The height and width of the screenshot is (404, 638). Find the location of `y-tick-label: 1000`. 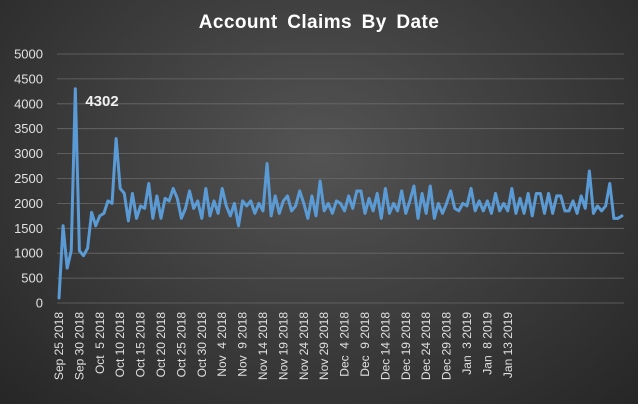

y-tick-label: 1000 is located at coordinates (28, 253).